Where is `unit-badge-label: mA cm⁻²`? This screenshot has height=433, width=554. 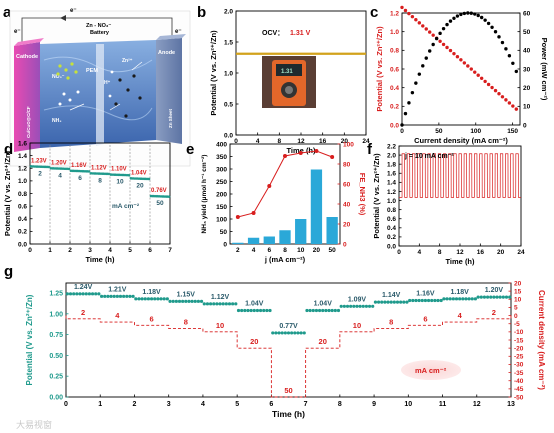
unit-badge-label: mA cm⁻² is located at coordinates (431, 370).